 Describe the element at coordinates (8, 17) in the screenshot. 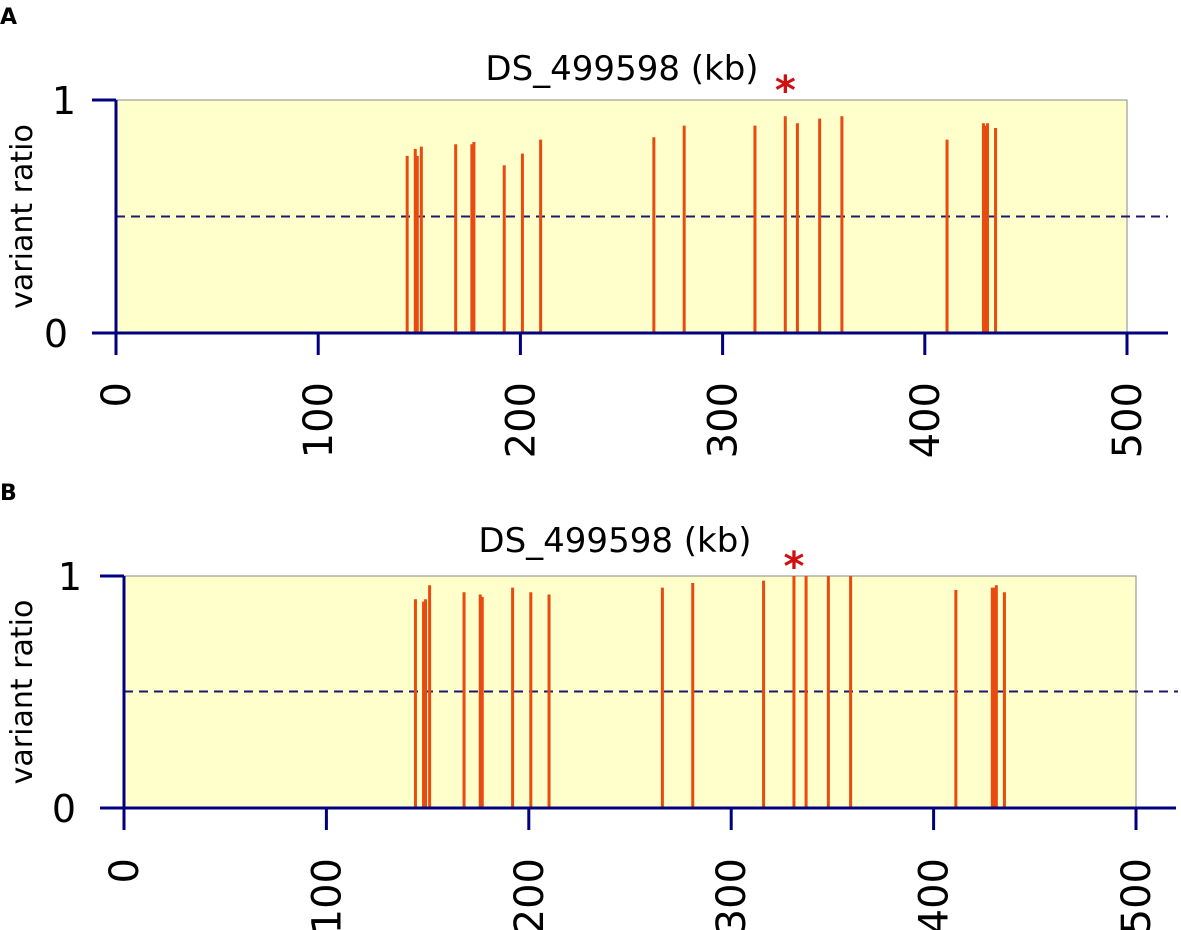

I see `panel-letter: A` at that location.